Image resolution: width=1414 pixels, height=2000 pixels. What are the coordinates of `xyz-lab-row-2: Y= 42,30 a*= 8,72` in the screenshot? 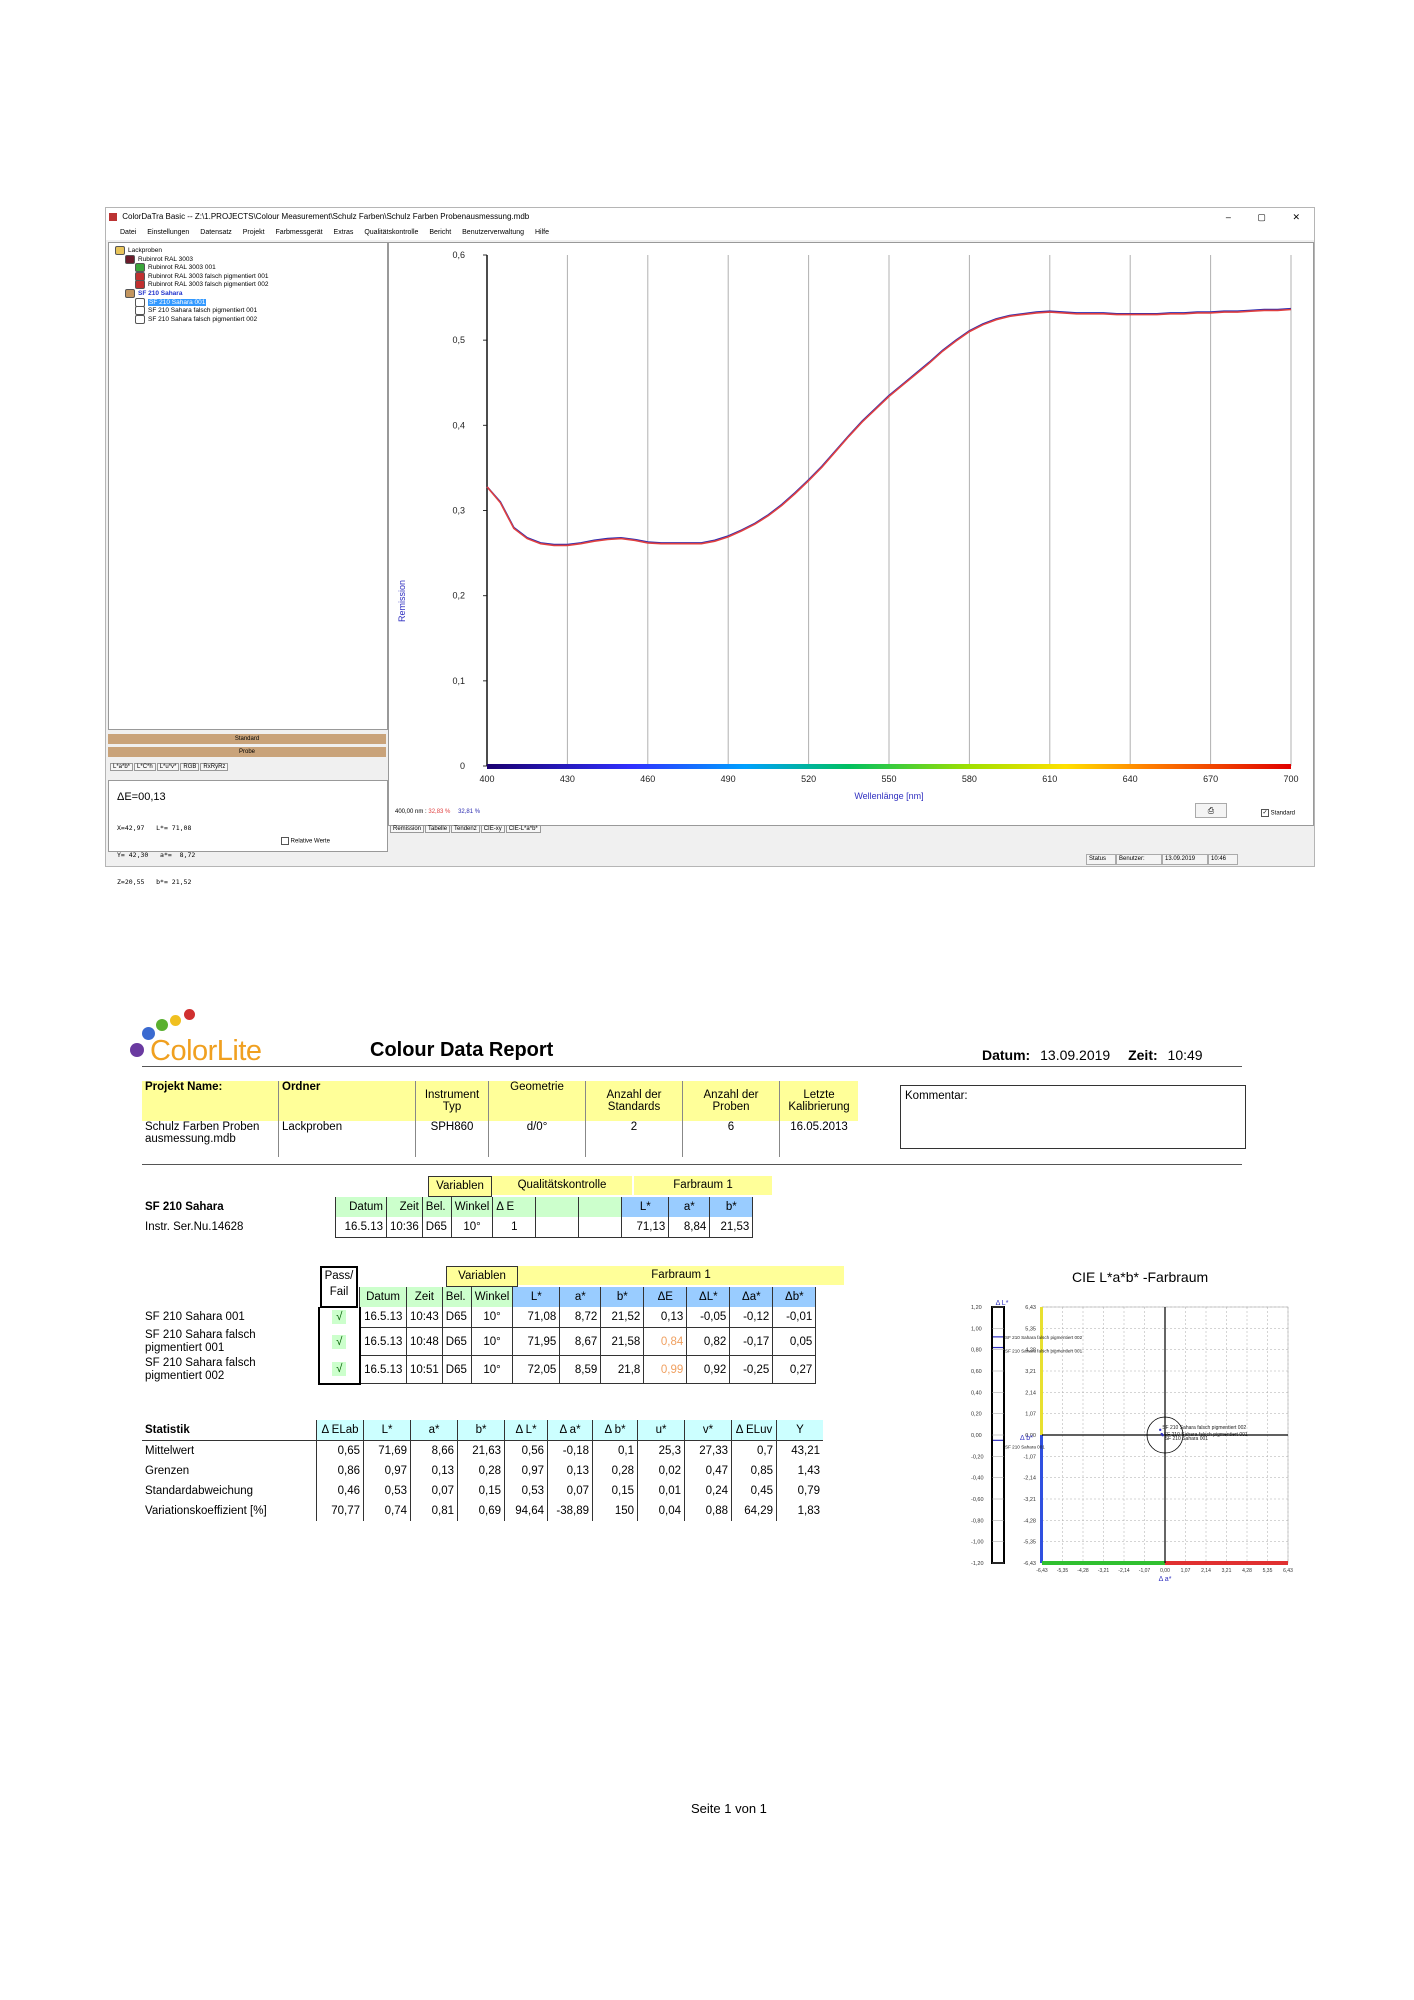 It's located at (156, 855).